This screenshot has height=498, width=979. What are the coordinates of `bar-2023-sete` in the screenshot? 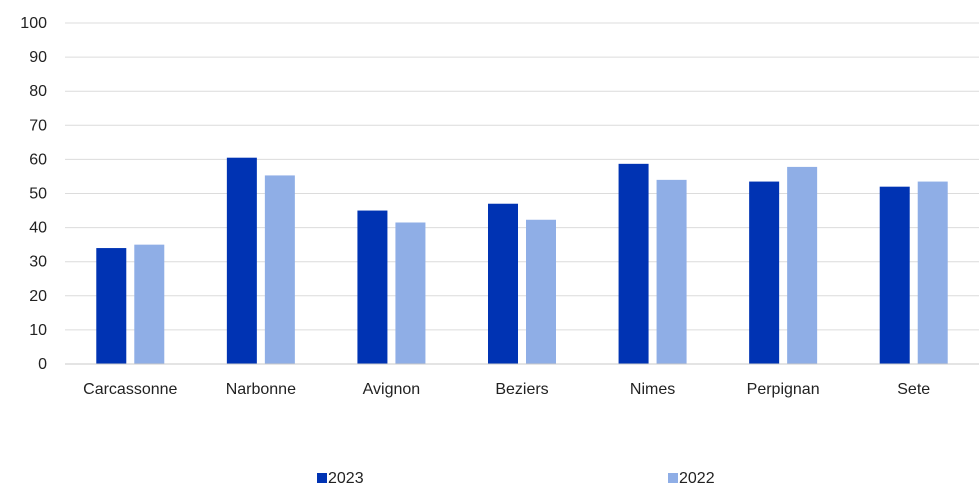 It's located at (894, 275).